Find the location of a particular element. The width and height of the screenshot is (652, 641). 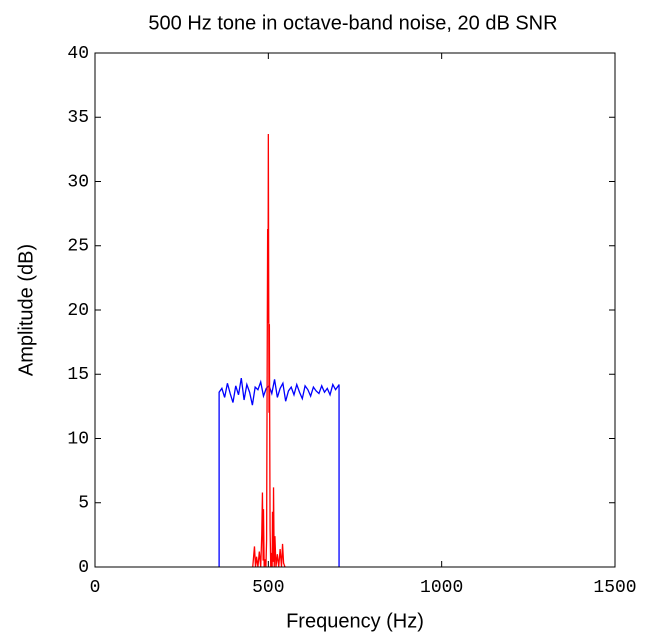

y-tick-label: 5 is located at coordinates (83, 504).